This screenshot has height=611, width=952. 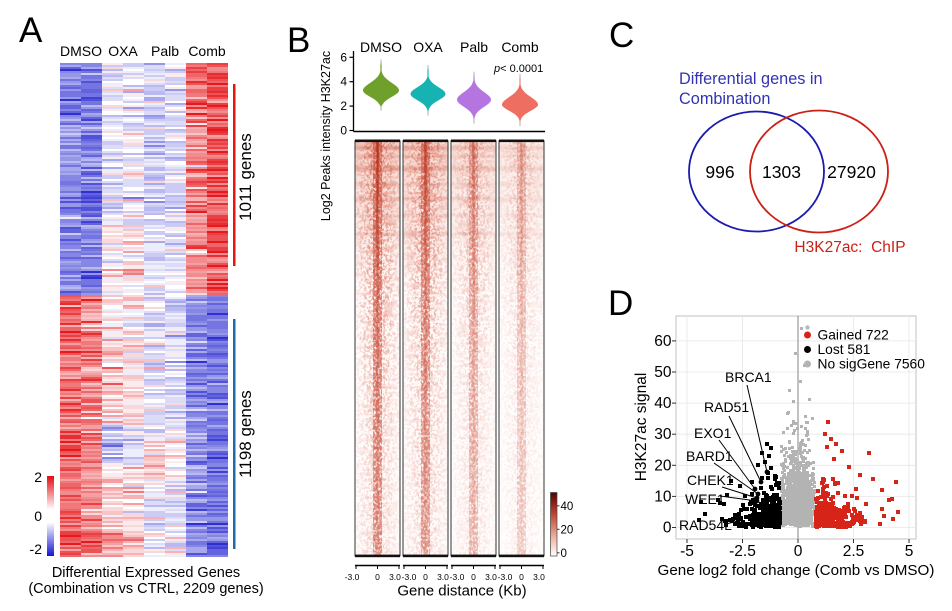 I want to click on svg-text: Differential genes in, so click(x=751, y=79).